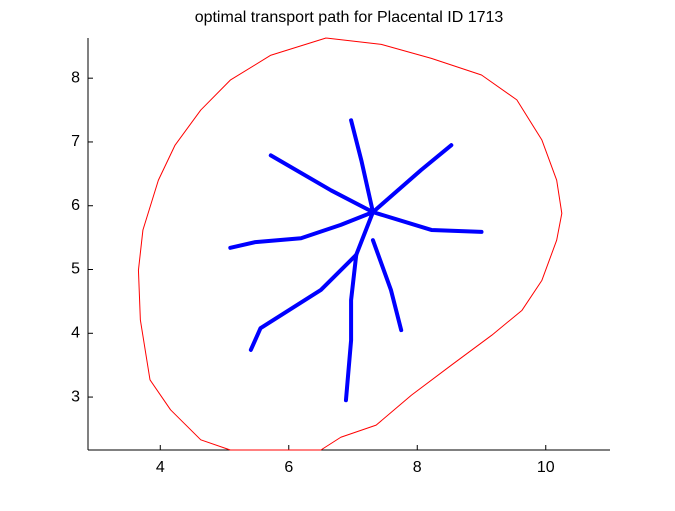  What do you see at coordinates (75, 205) in the screenshot?
I see `y-tick-label: 6` at bounding box center [75, 205].